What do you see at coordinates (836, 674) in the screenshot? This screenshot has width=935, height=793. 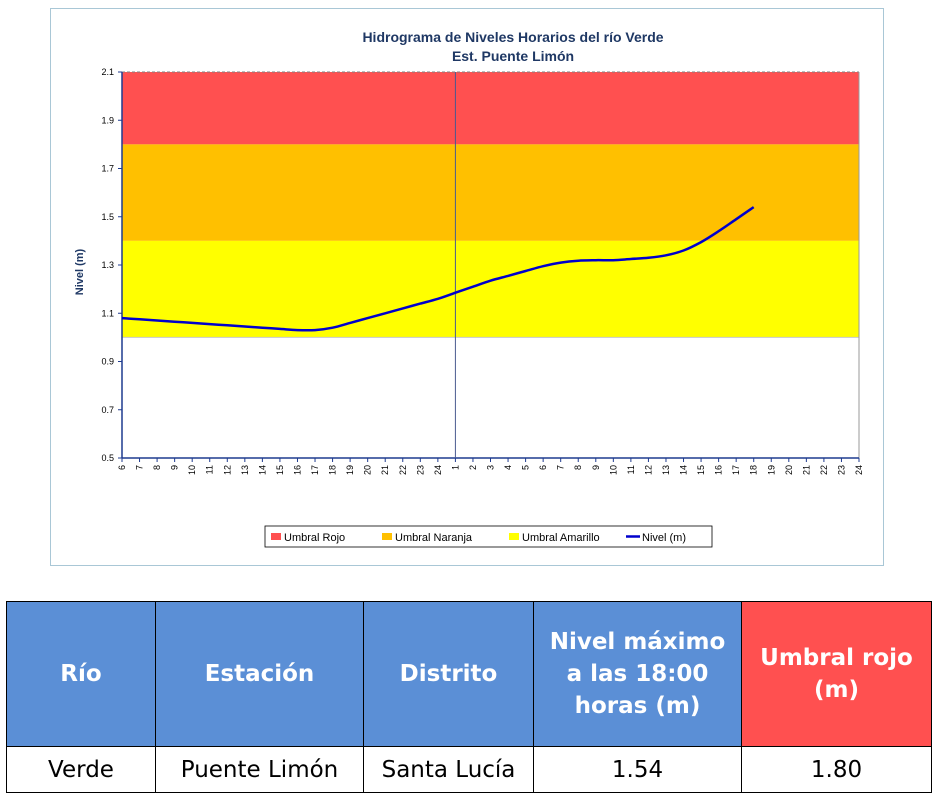 I see `header-umbral-rojo: Umbral rojo (m)` at bounding box center [836, 674].